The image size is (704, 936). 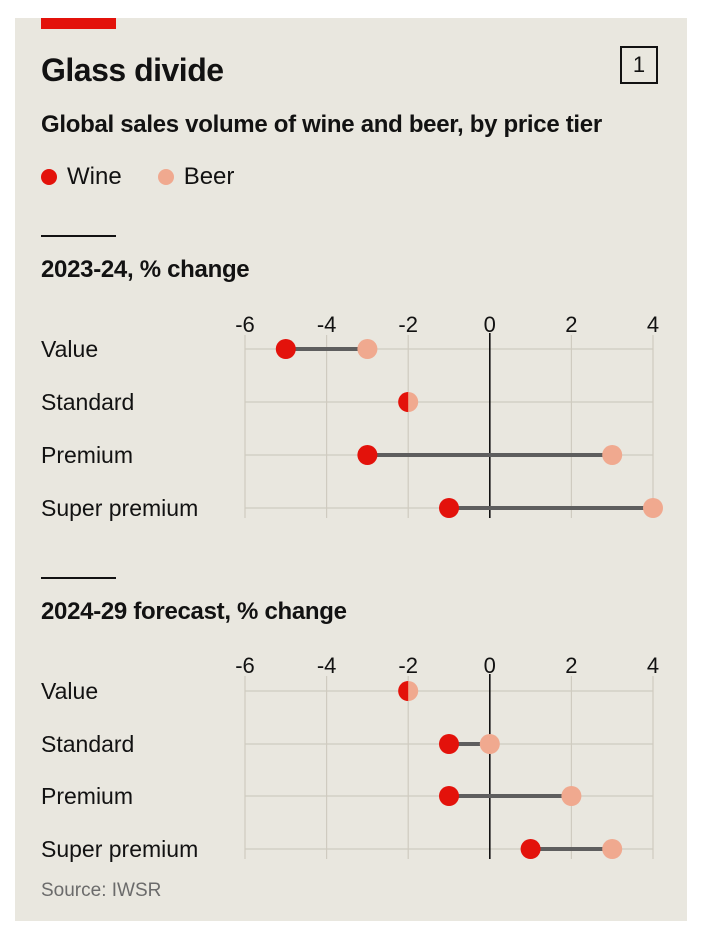 I want to click on section-title-2023-24: 2023-24, % change, so click(x=145, y=269).